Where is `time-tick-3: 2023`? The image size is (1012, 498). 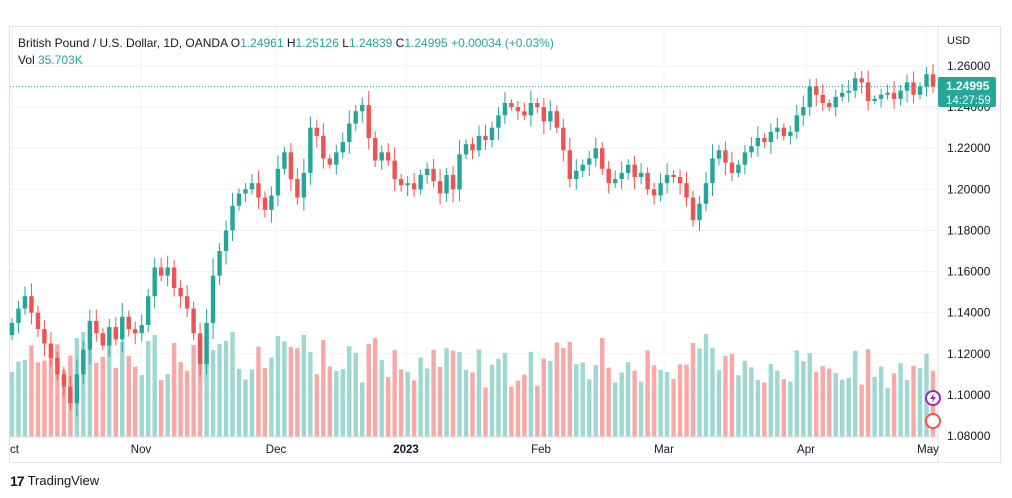
time-tick-3: 2023 is located at coordinates (406, 450).